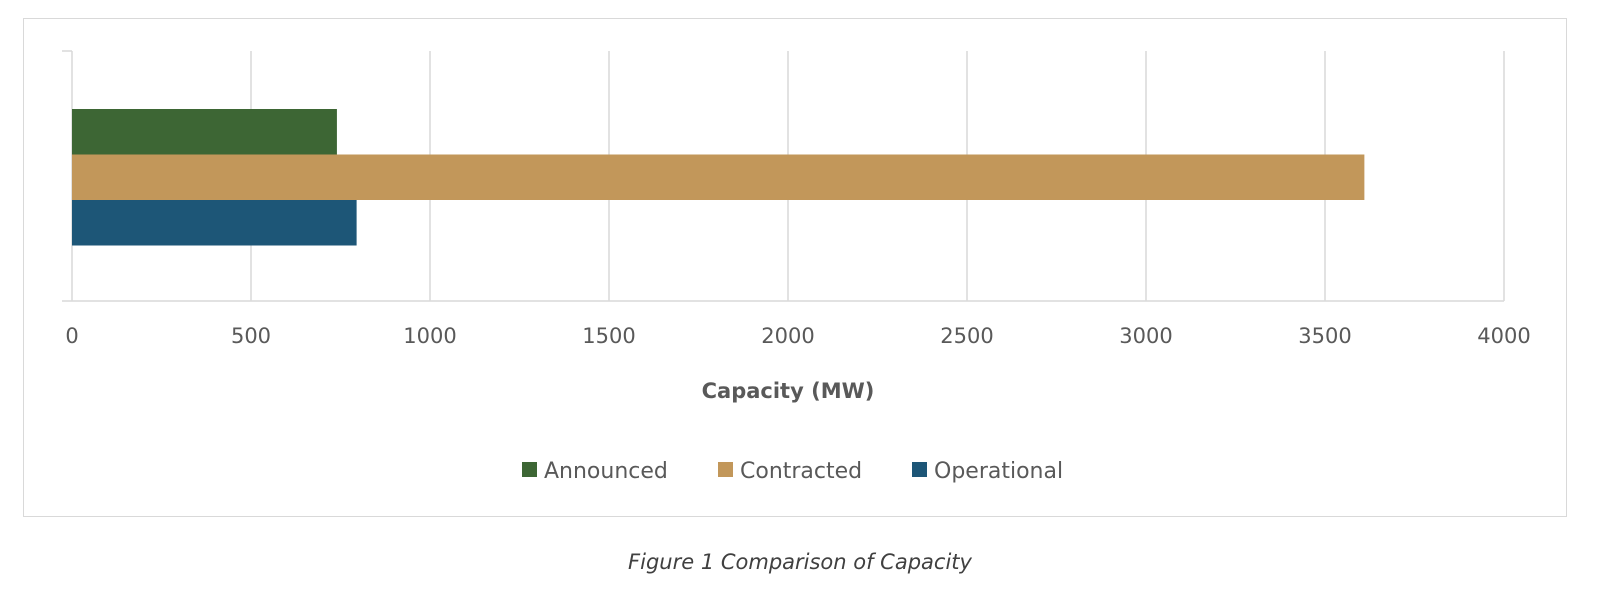 This screenshot has width=1600, height=604. What do you see at coordinates (429, 336) in the screenshot?
I see `x-tick-label: 1000` at bounding box center [429, 336].